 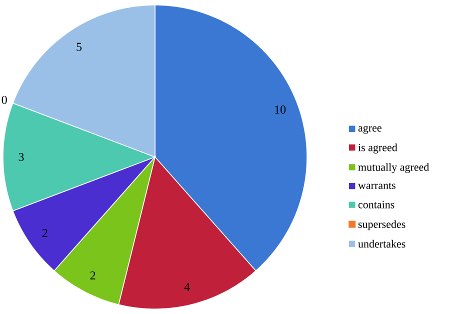 What do you see at coordinates (4, 100) in the screenshot?
I see `text: 0` at bounding box center [4, 100].